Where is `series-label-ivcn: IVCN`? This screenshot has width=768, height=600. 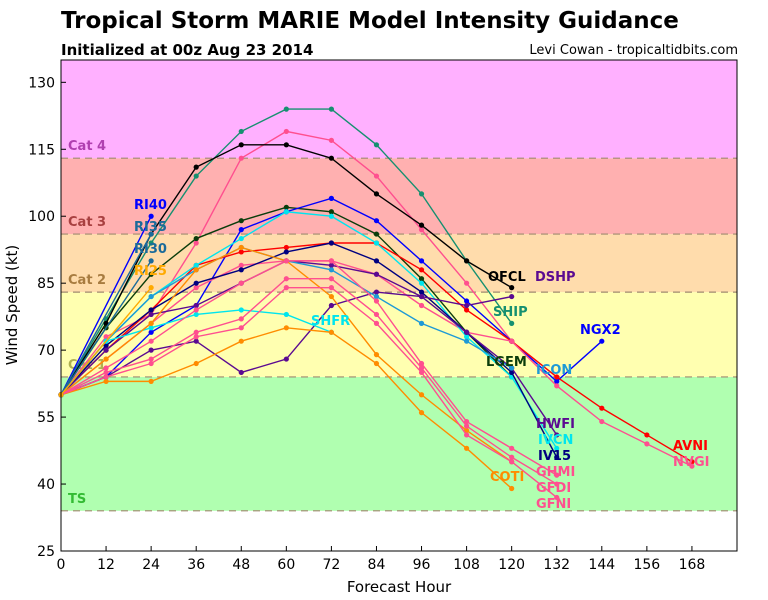 series-label-ivcn: IVCN is located at coordinates (555, 440).